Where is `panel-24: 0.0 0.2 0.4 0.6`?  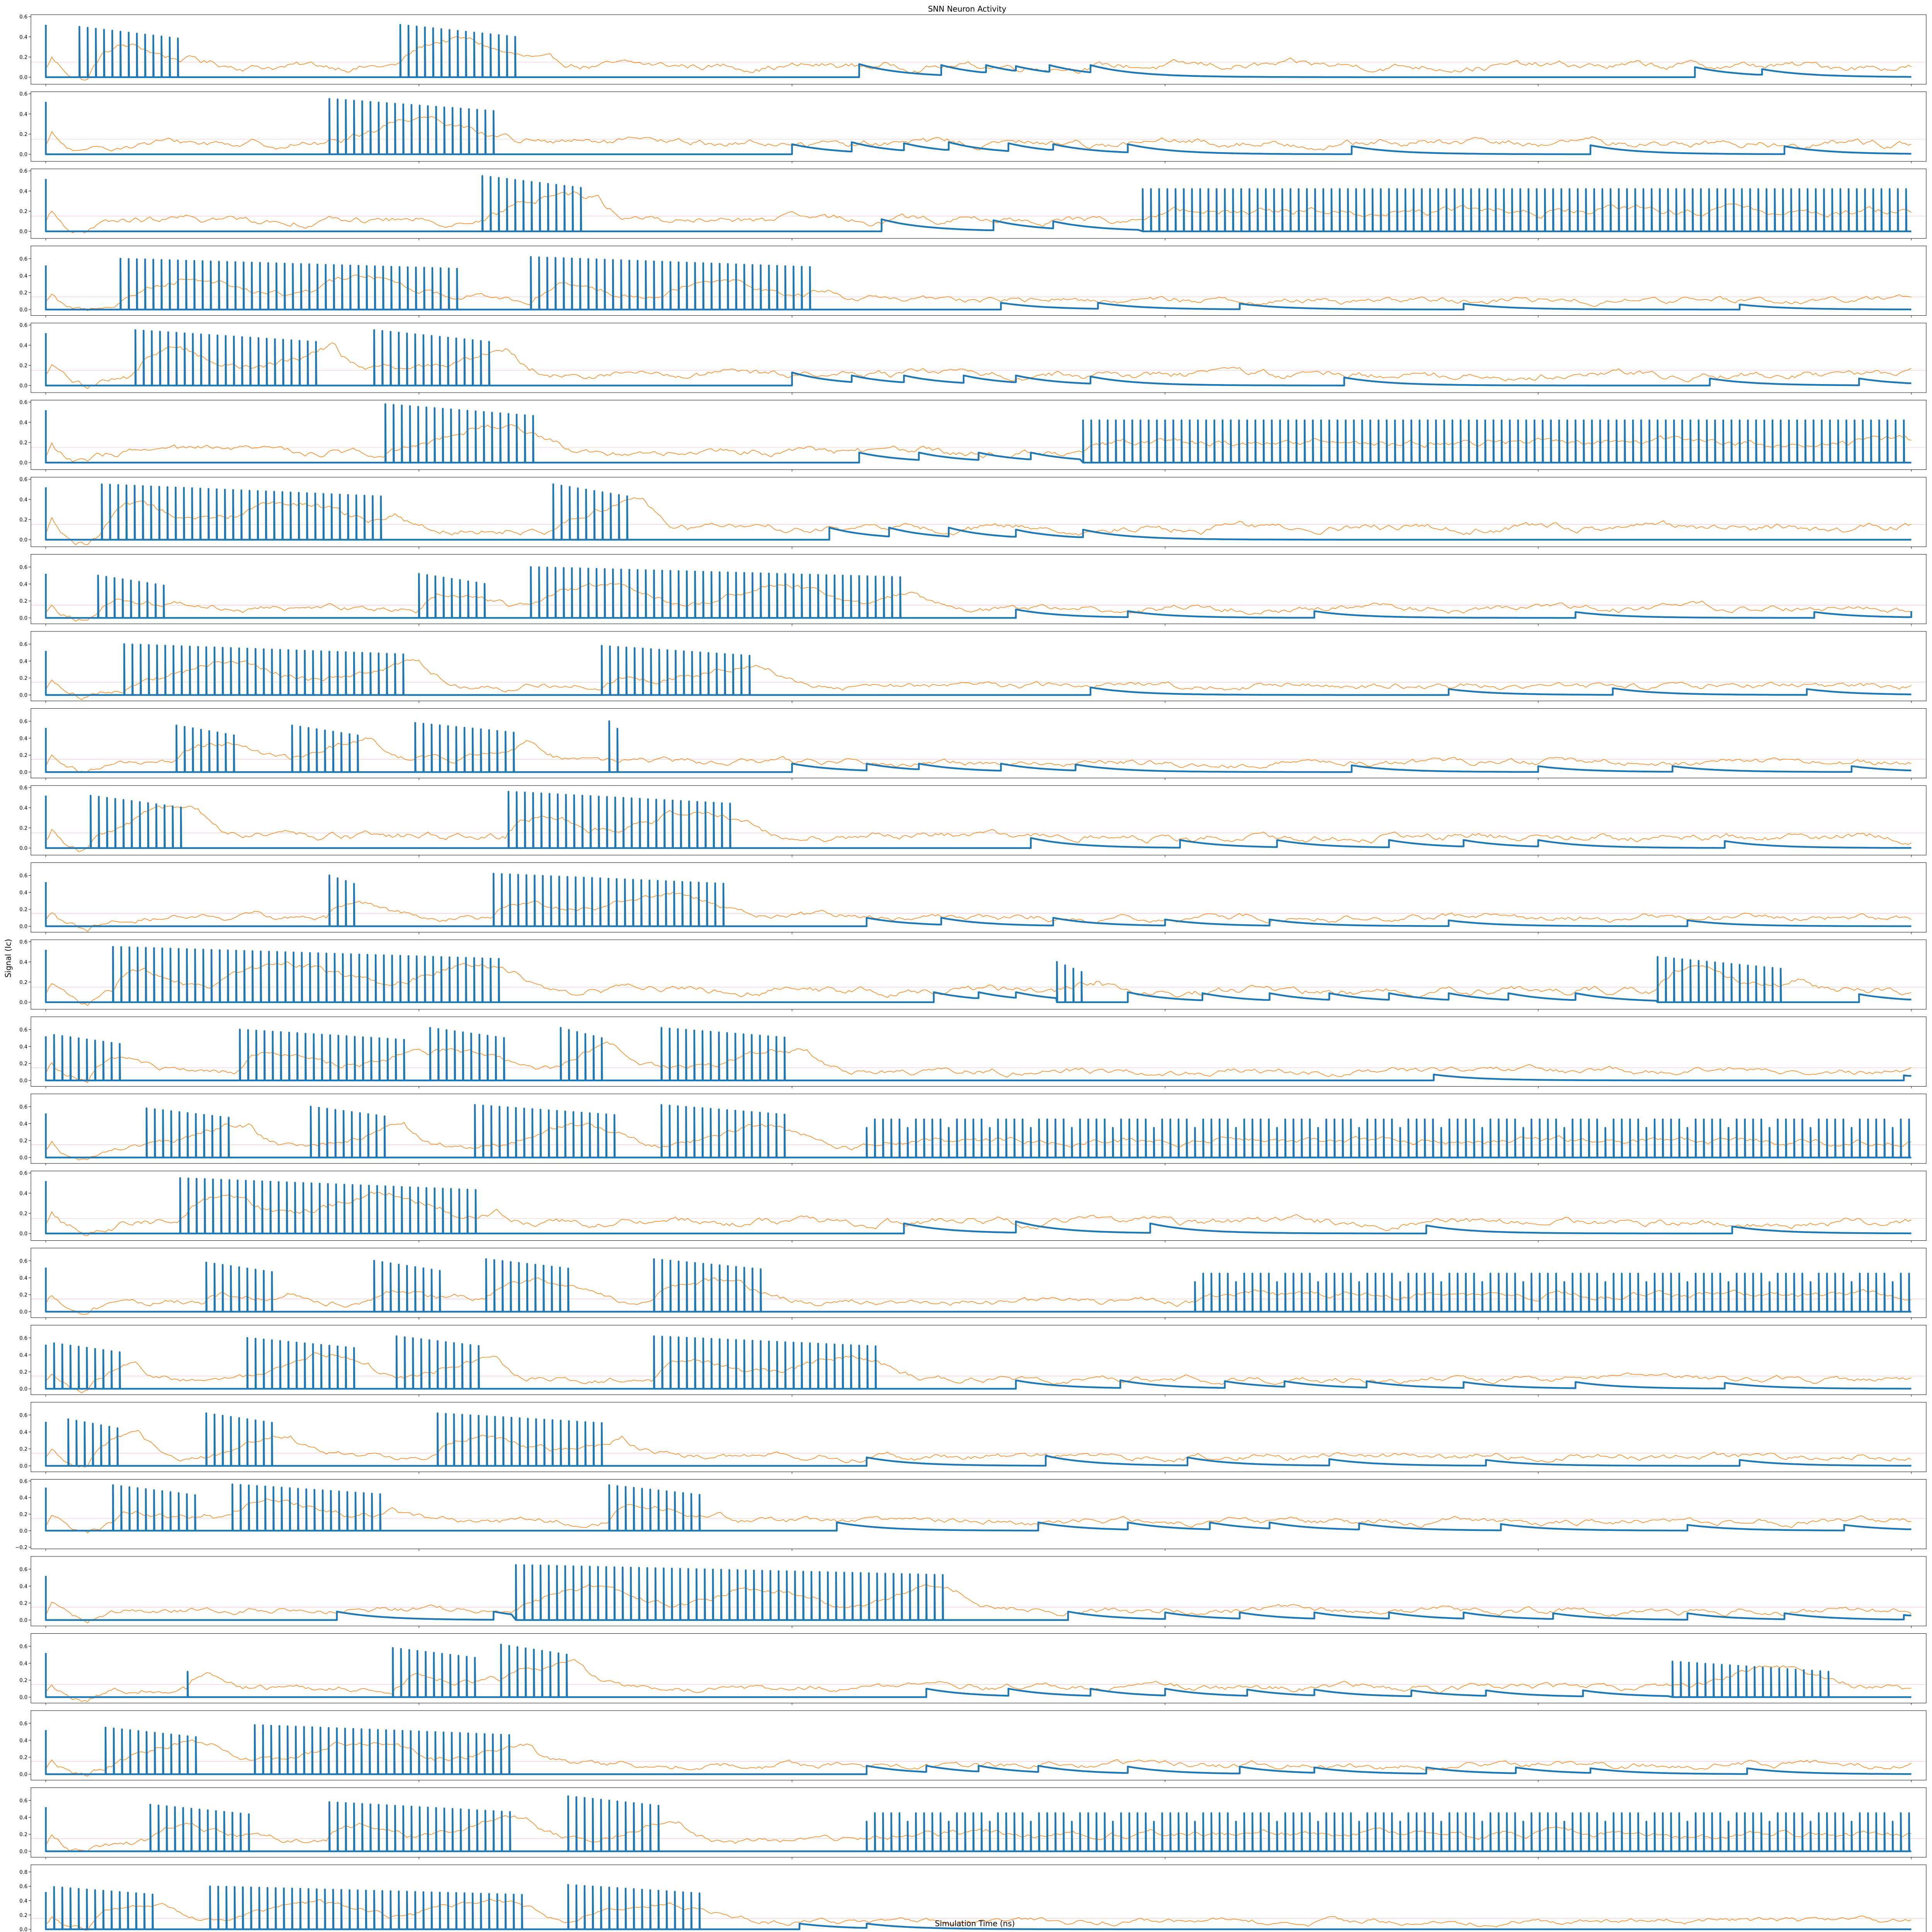
panel-24: 0.0 0.2 0.4 0.6 is located at coordinates (973, 1823).